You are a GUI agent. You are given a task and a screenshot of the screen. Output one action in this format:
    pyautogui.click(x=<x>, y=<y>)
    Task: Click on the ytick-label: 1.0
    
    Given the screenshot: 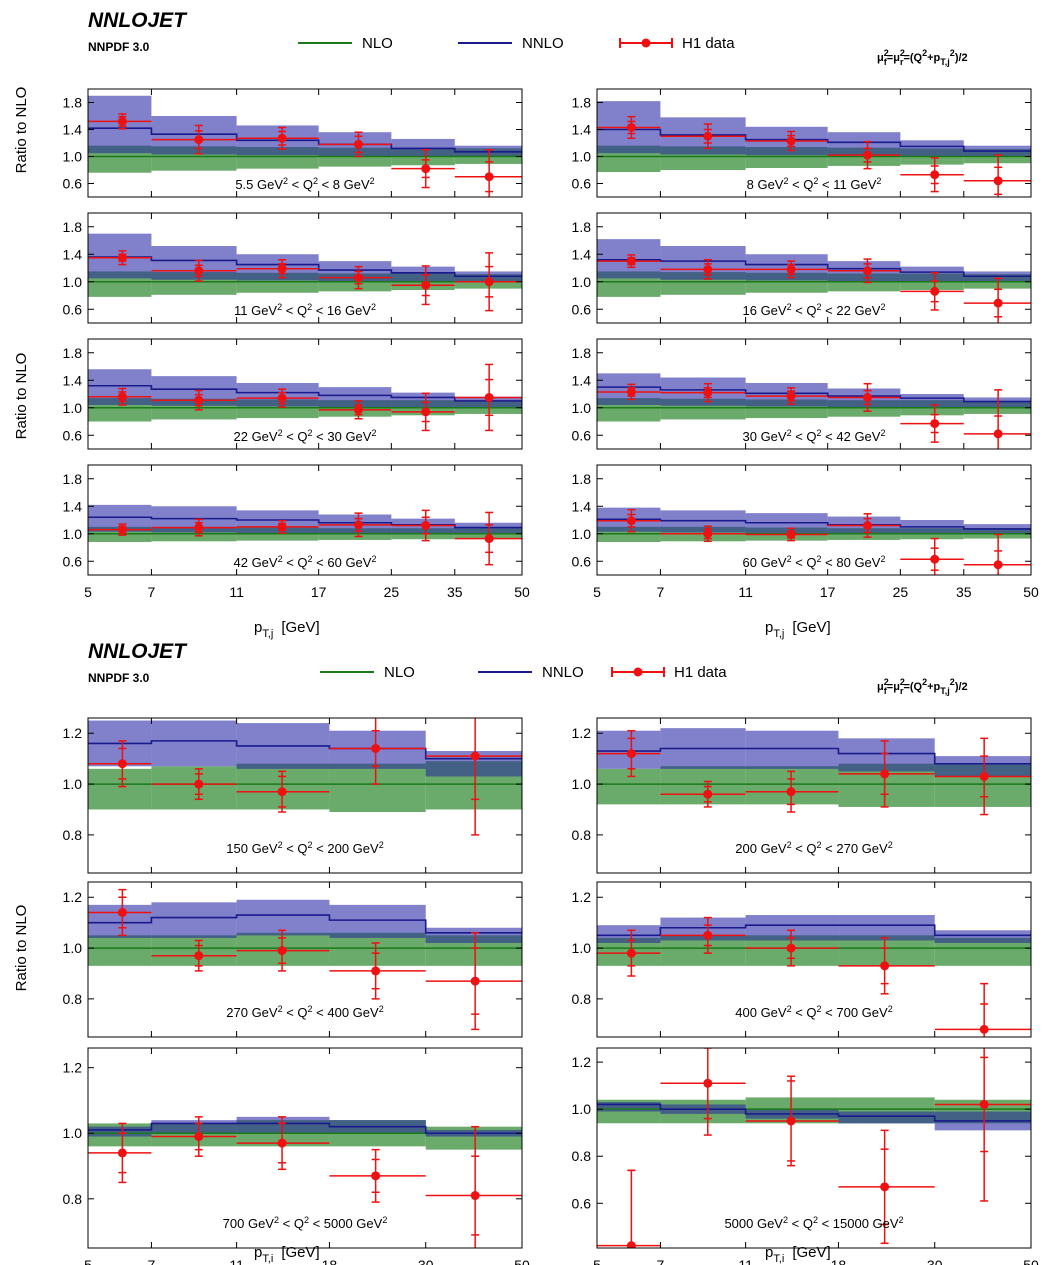 What is the action you would take?
    pyautogui.click(x=73, y=534)
    